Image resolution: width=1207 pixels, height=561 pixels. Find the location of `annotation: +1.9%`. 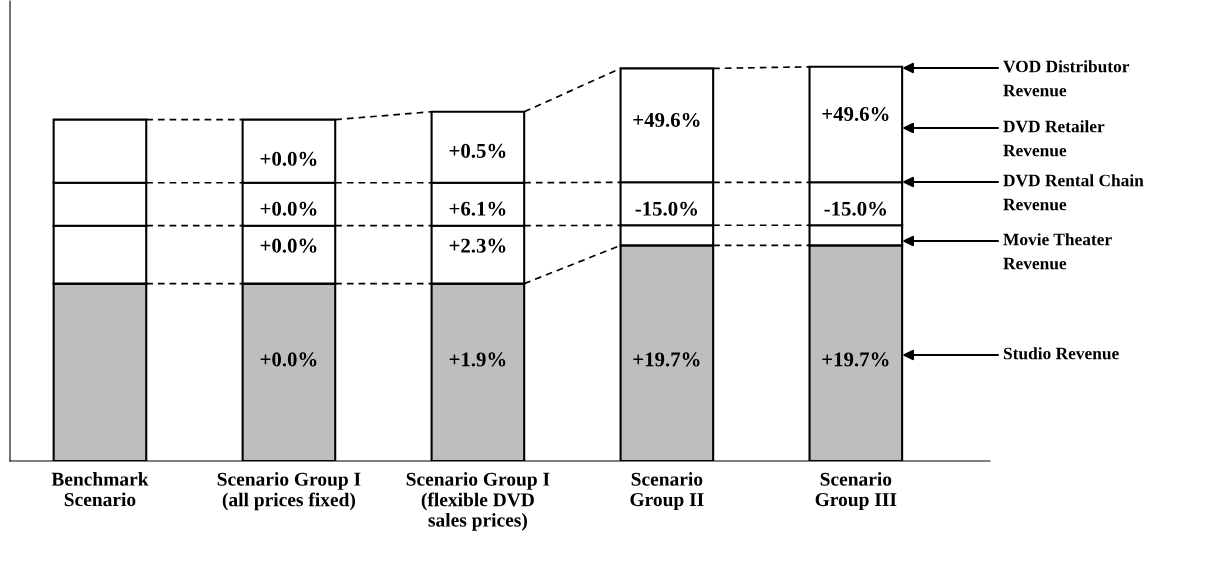

annotation: +1.9% is located at coordinates (477, 359).